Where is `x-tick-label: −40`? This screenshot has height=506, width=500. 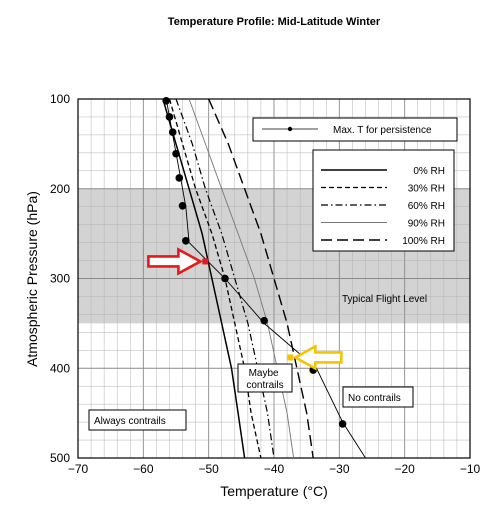 x-tick-label: −40 is located at coordinates (274, 469).